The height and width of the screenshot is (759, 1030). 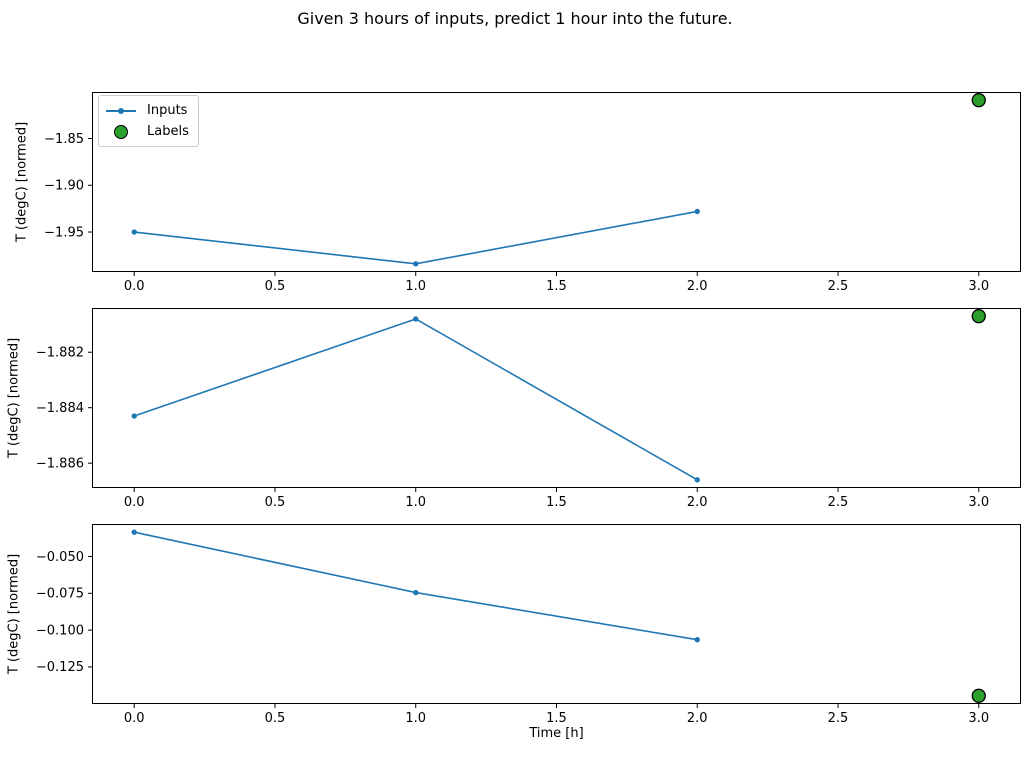 What do you see at coordinates (64, 232) in the screenshot?
I see `y-tick-label: −1.95` at bounding box center [64, 232].